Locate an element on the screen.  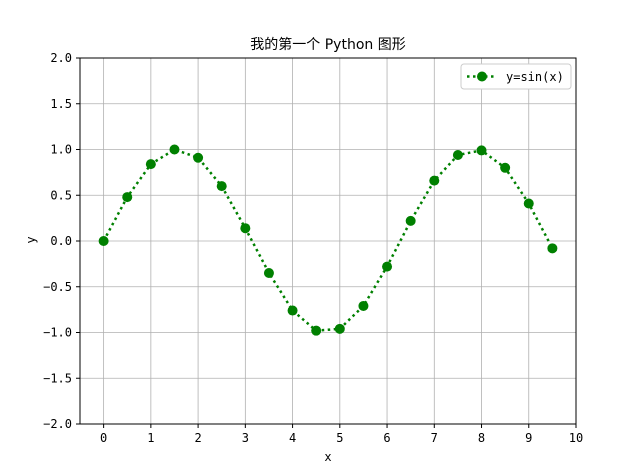
y-tick-label: −0.5 is located at coordinates (57, 287).